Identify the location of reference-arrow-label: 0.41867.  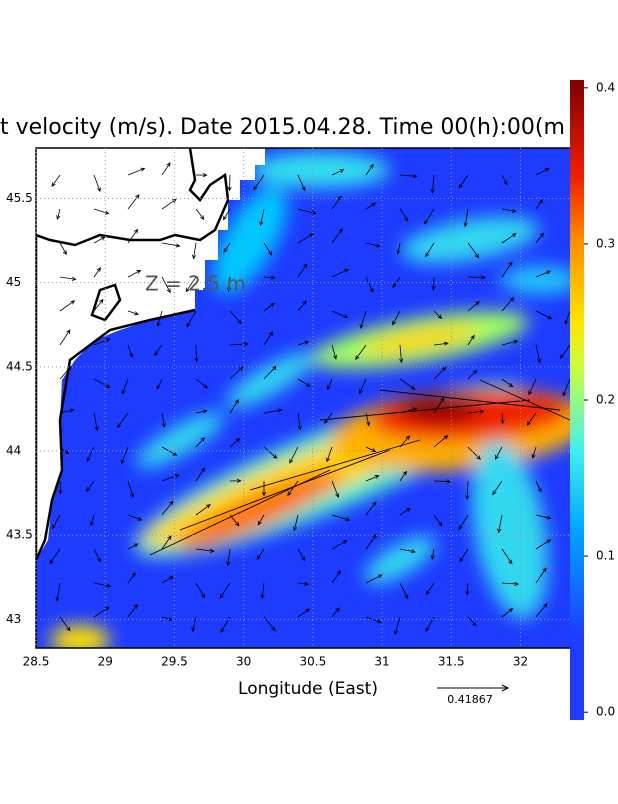
(470, 699).